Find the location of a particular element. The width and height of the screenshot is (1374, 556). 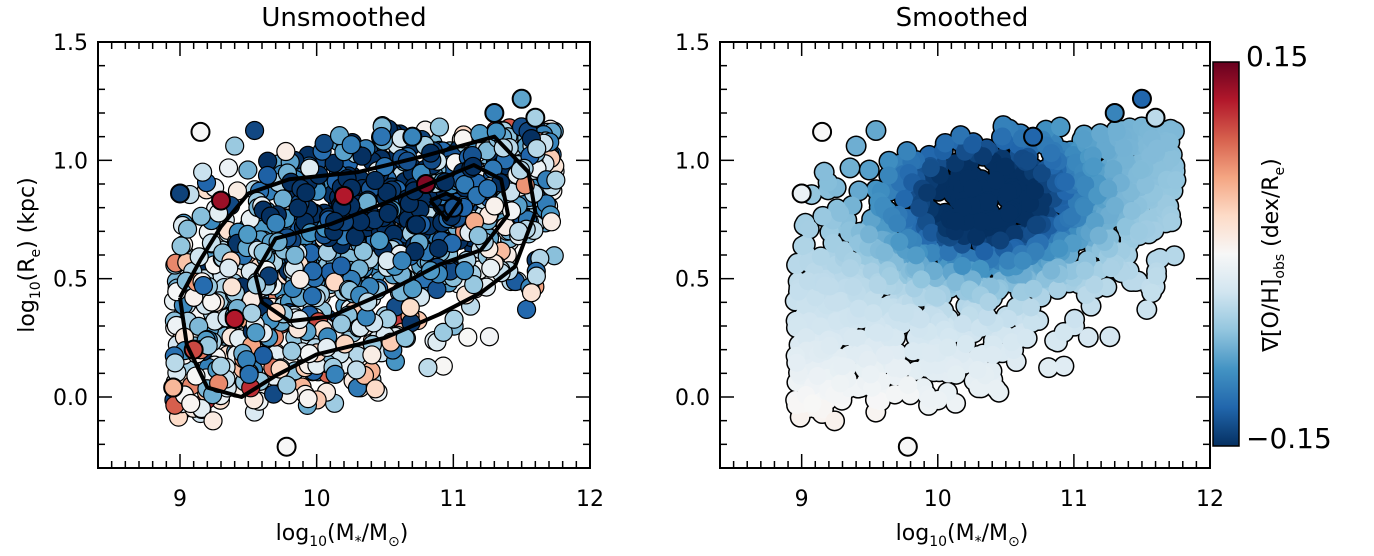

panel-title: Smoothed is located at coordinates (962, 18).